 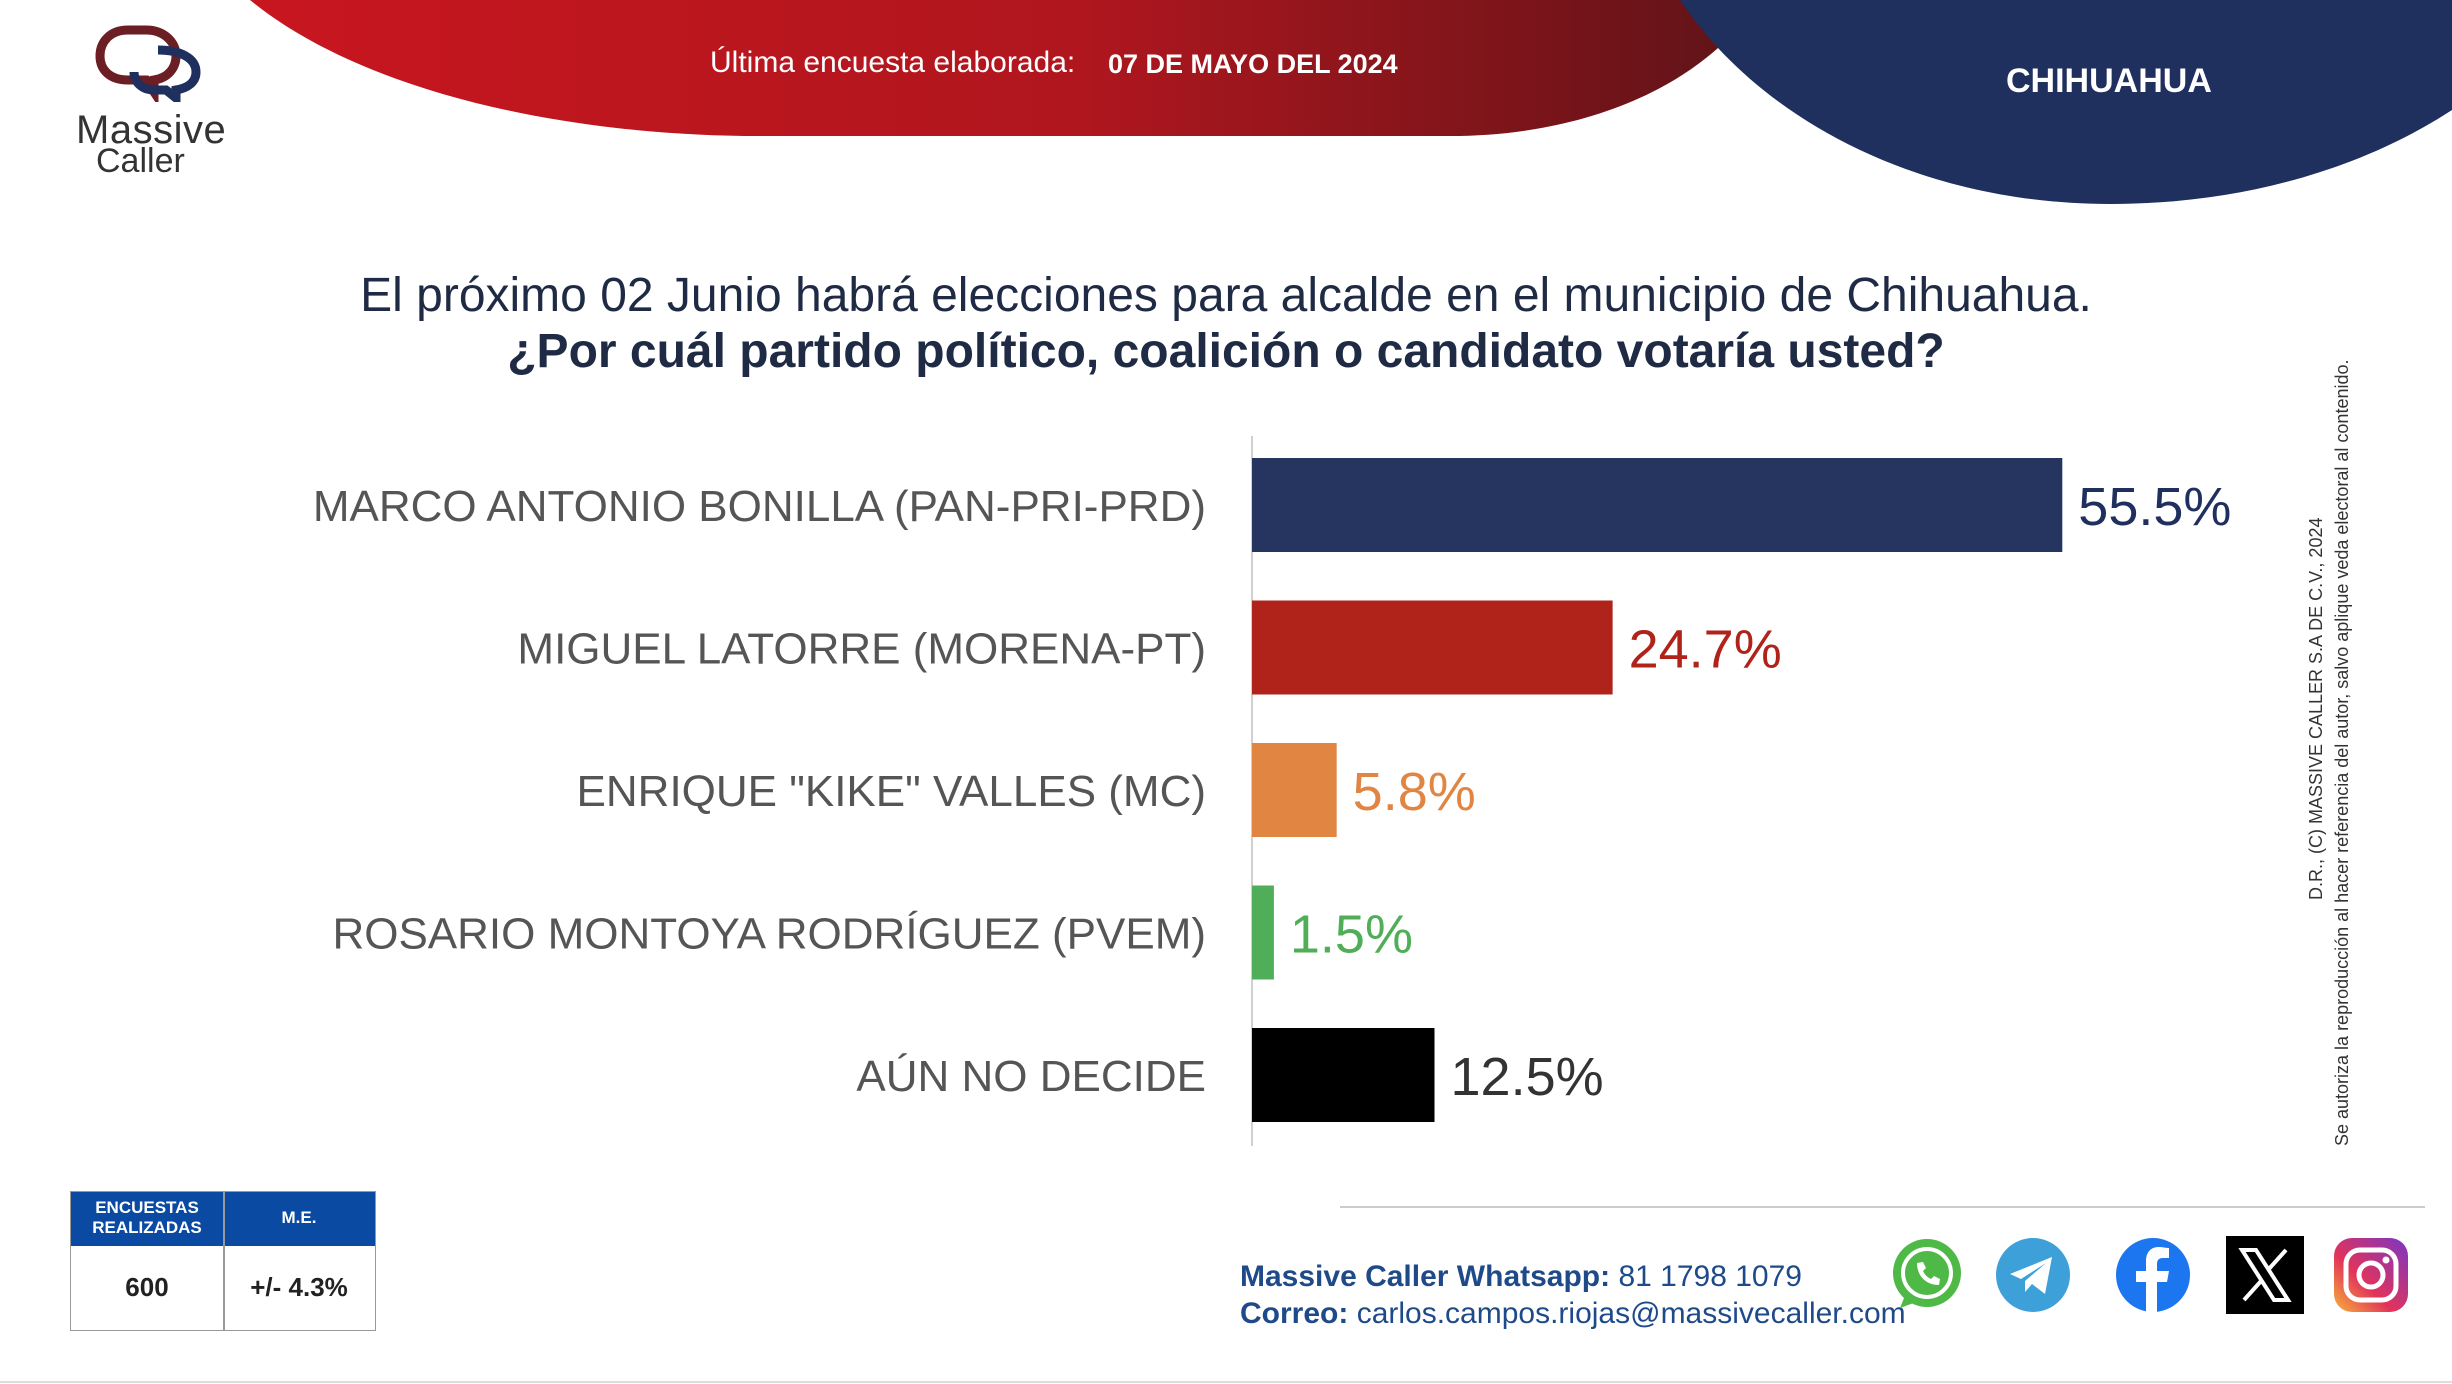 What do you see at coordinates (151, 130) in the screenshot?
I see `logo-text-massive: Massive` at bounding box center [151, 130].